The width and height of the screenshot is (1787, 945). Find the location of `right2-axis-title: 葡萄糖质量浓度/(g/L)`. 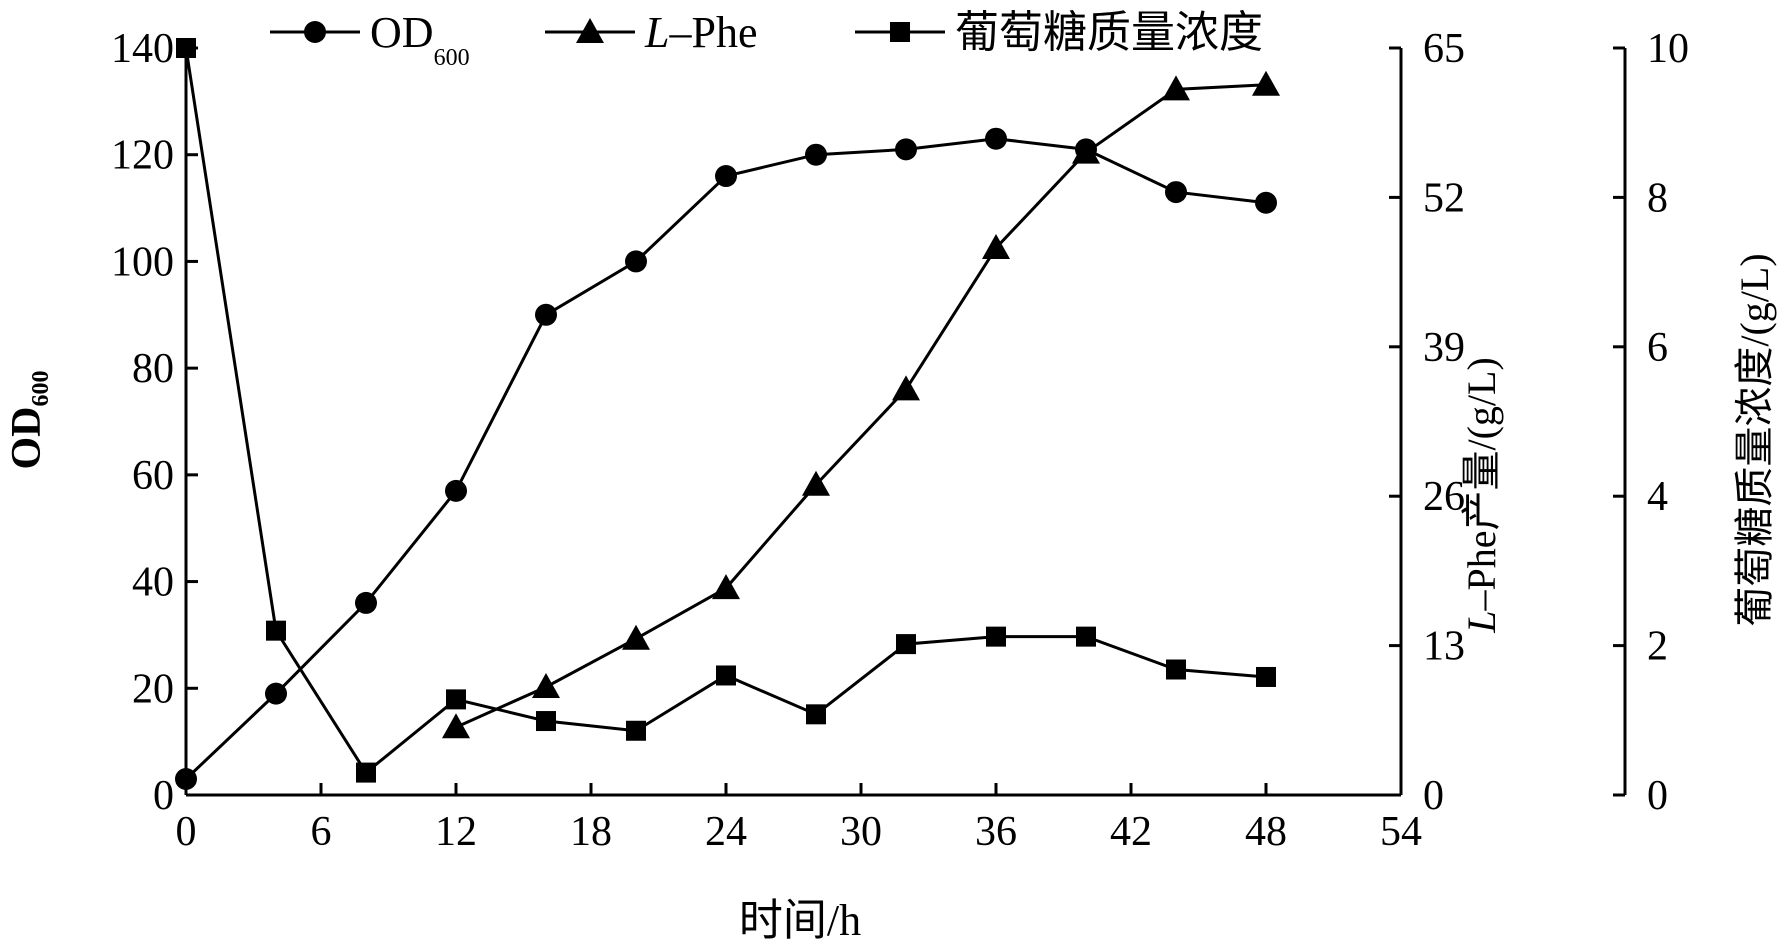

right2-axis-title: 葡萄糖质量浓度/(g/L) is located at coordinates (1754, 439).